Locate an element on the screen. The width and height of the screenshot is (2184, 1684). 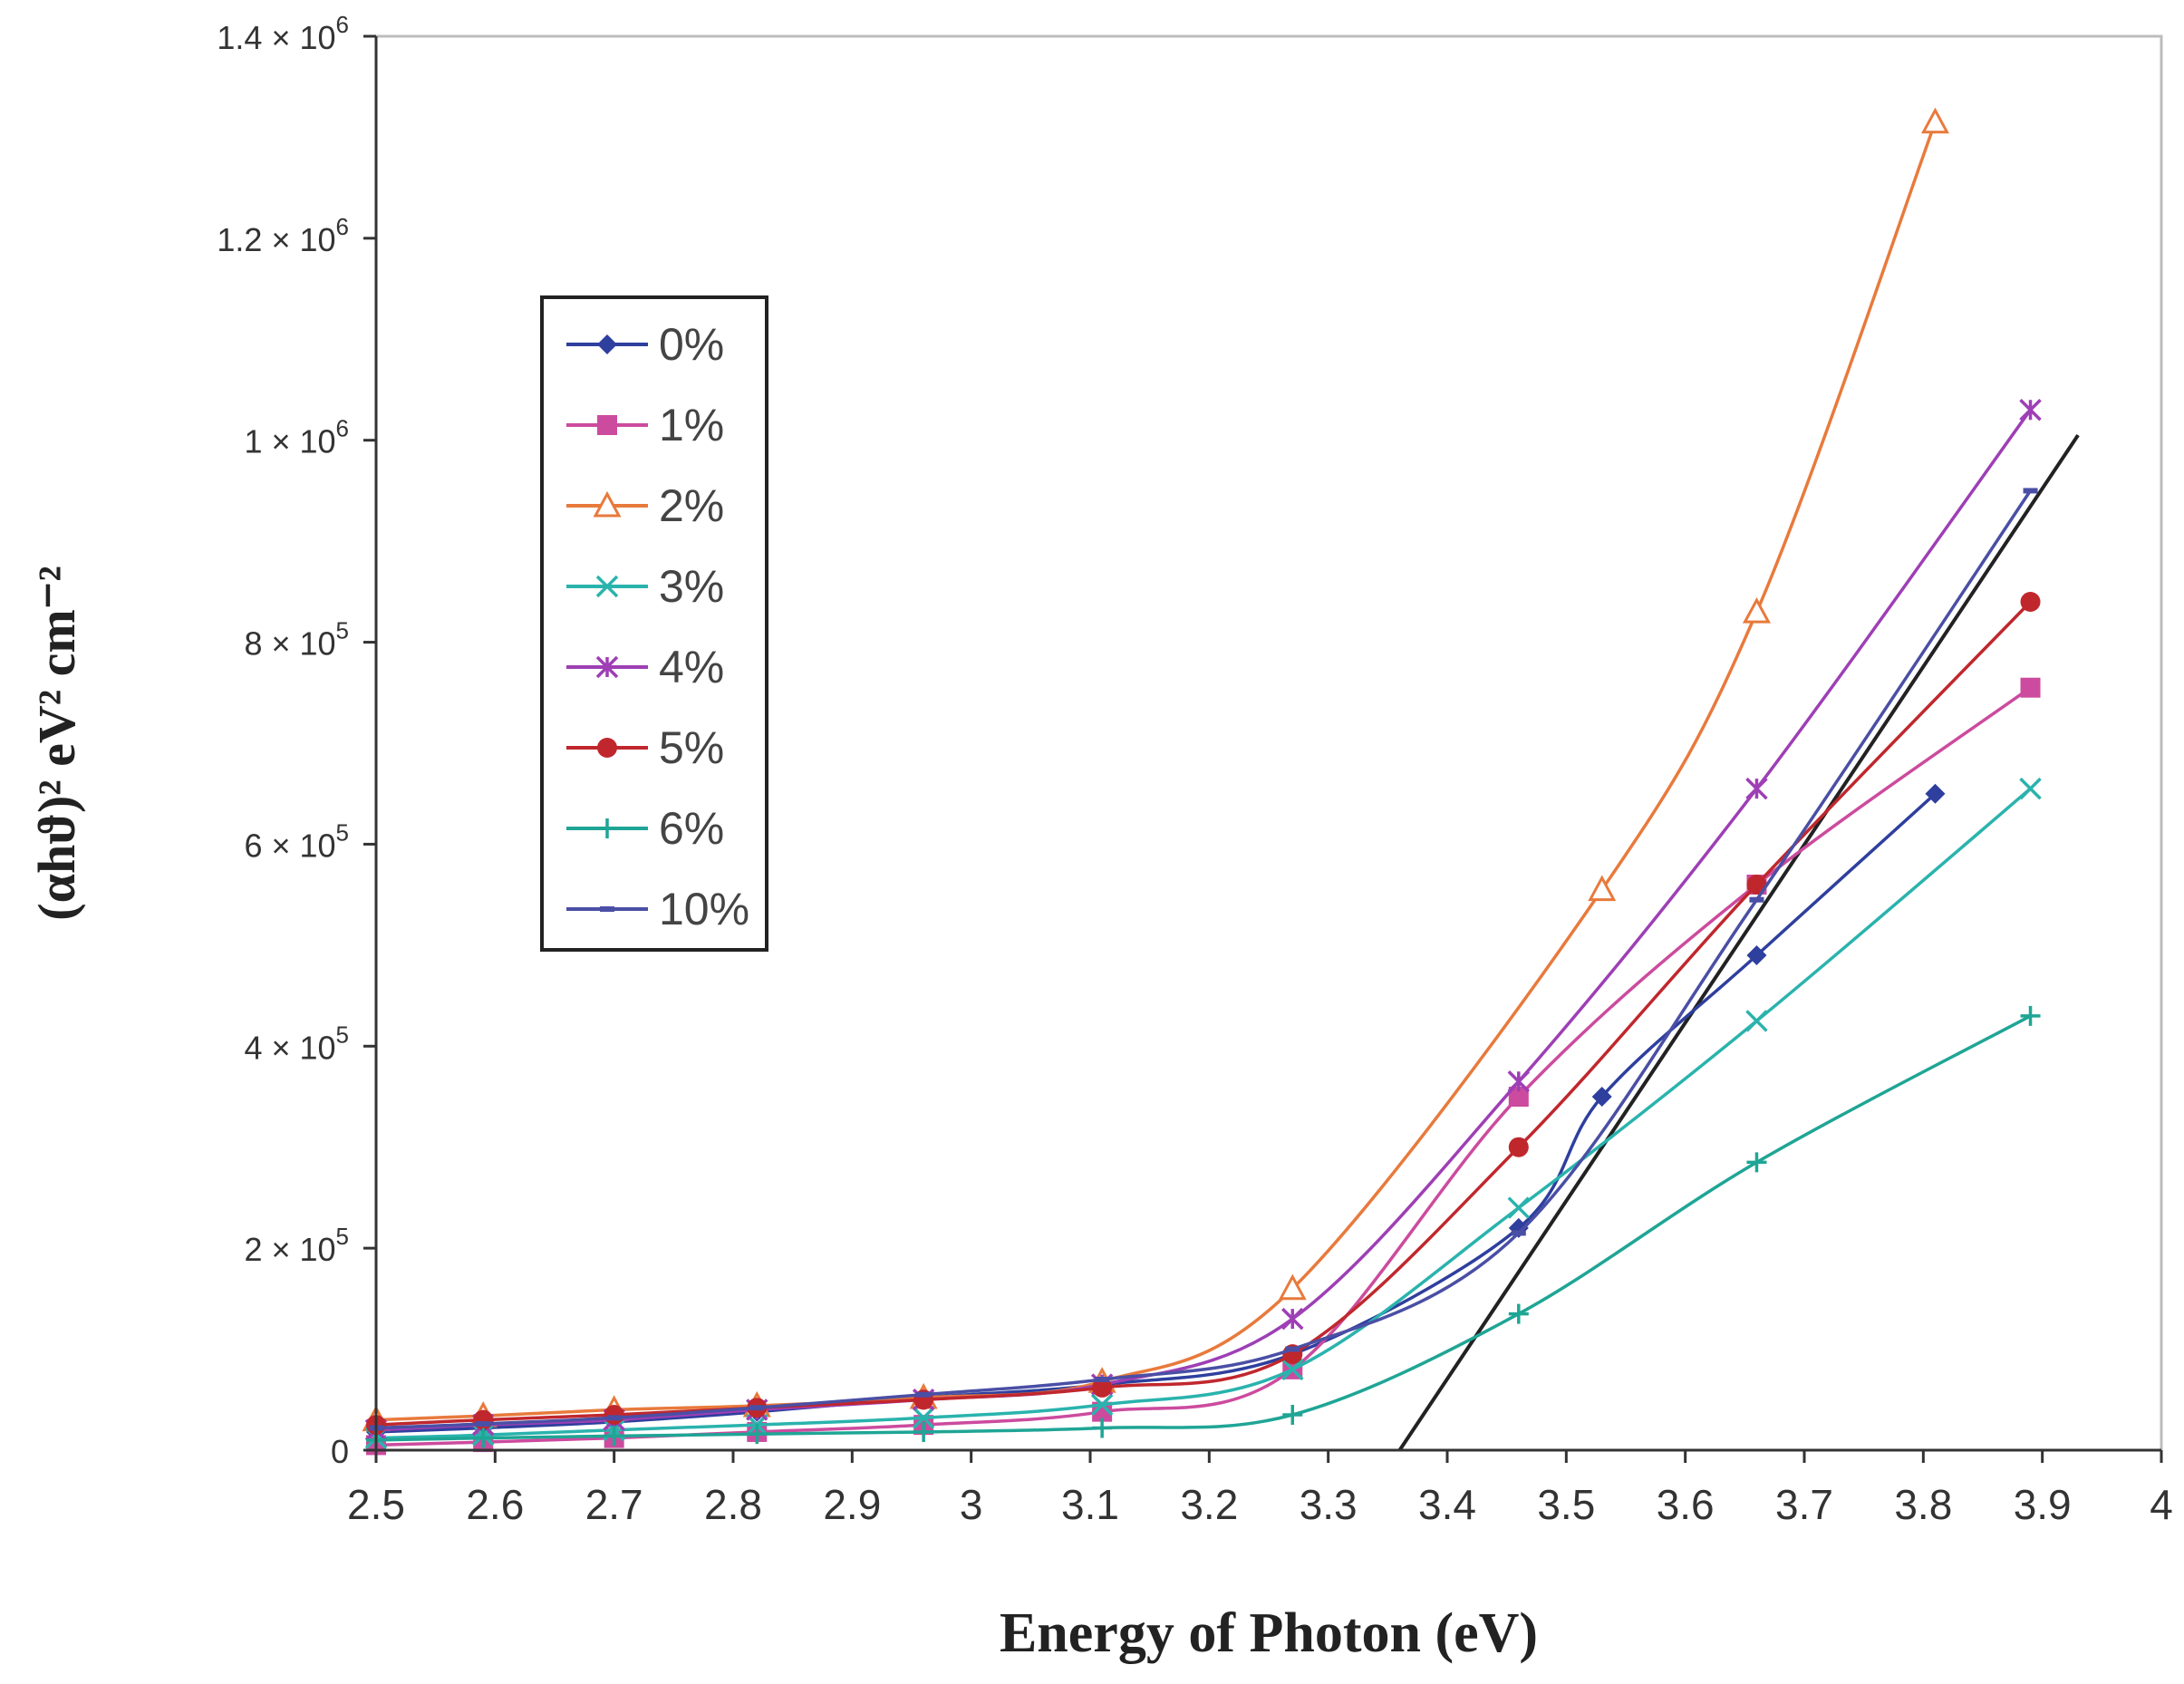
y-tick-label: 2 × 10⁵ is located at coordinates (296, 1246).